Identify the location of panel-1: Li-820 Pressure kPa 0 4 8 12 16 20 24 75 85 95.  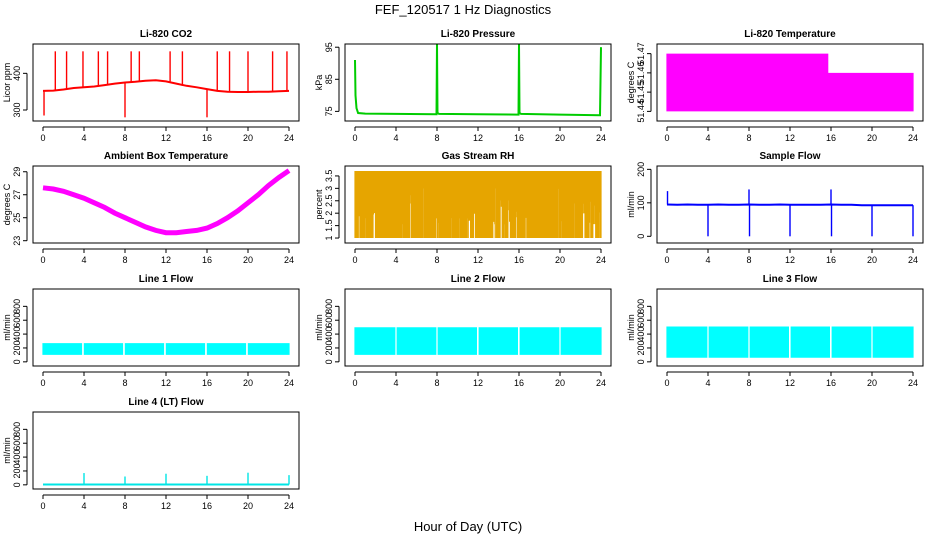
(463, 86).